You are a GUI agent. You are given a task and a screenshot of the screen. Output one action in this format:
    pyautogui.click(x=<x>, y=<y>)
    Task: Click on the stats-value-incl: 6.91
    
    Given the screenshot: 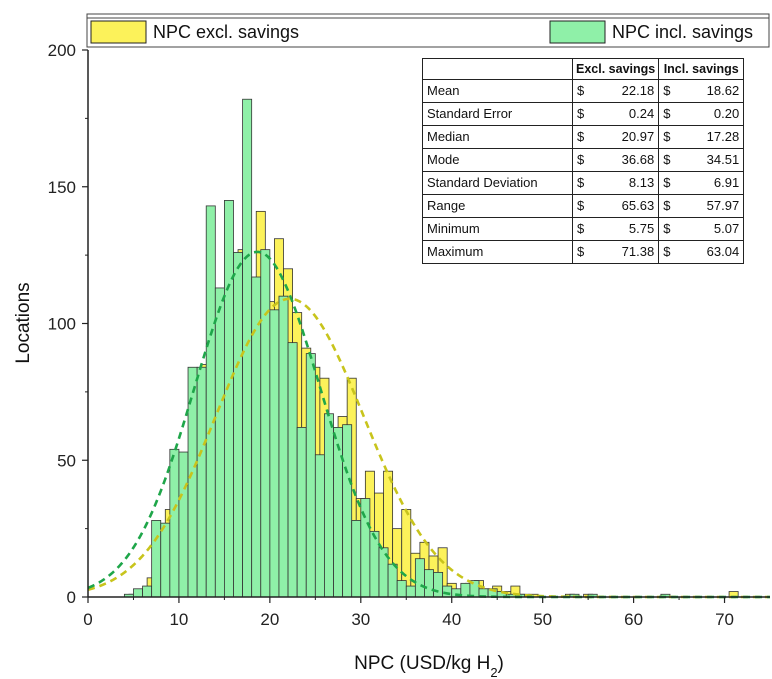 What is the action you would take?
    pyautogui.click(x=708, y=183)
    